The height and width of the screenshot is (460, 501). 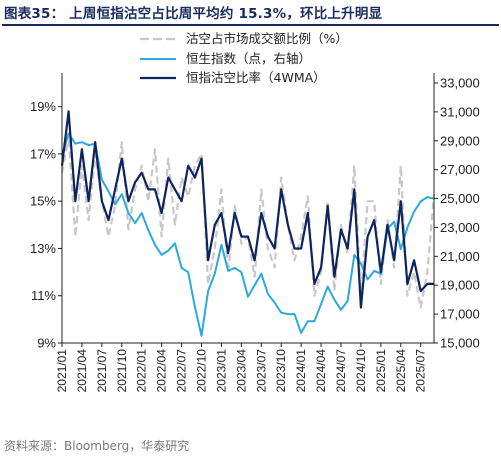 I want to click on x-tick-label: 2025/04, so click(x=401, y=371).